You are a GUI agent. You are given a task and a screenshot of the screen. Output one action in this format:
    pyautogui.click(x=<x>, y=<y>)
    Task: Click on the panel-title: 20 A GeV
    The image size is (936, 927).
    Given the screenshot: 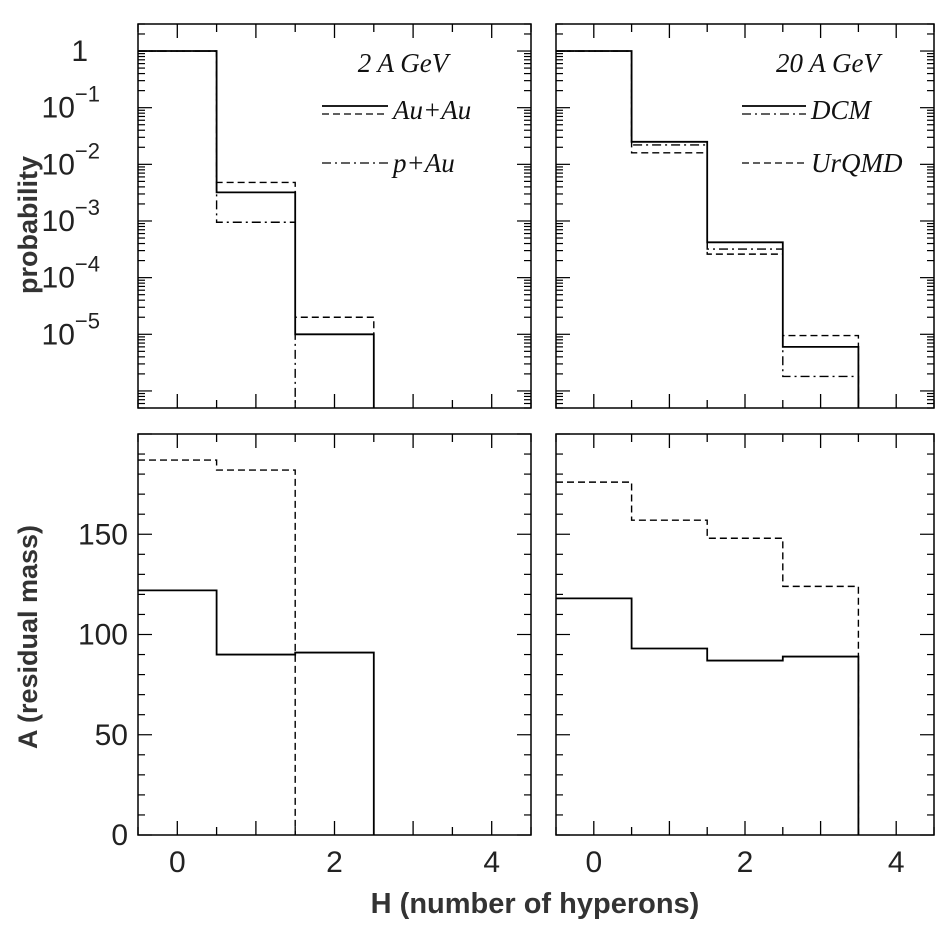 What is the action you would take?
    pyautogui.click(x=829, y=63)
    